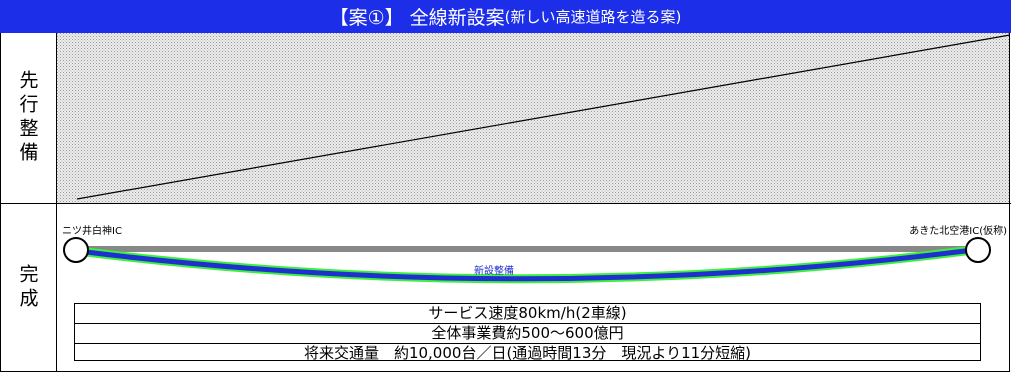 The height and width of the screenshot is (374, 1011). What do you see at coordinates (92, 231) in the screenshot?
I see `start-ic-label: ニツ井白神IC` at bounding box center [92, 231].